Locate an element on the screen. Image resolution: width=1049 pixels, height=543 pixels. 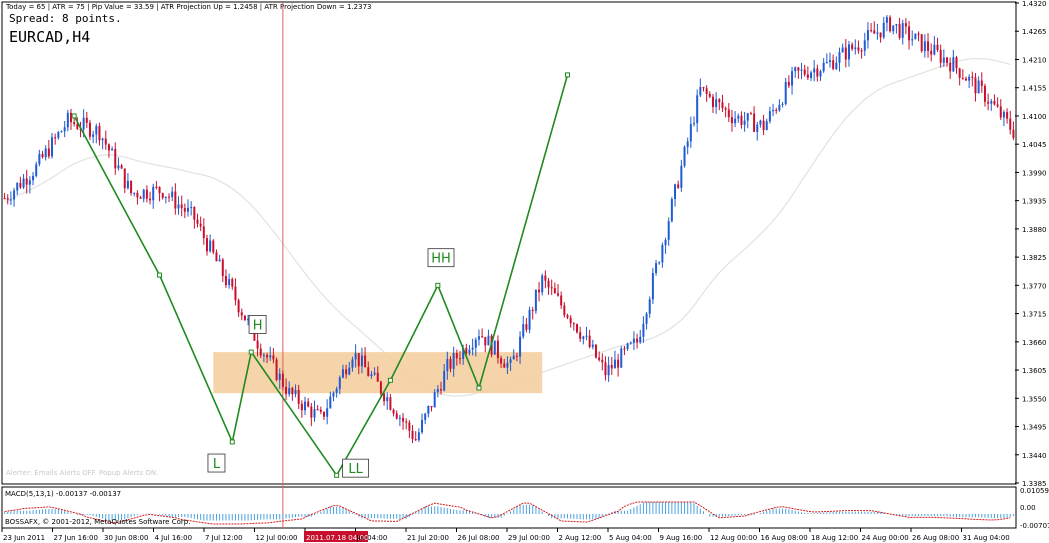
price-tick-label: 1.4100 is located at coordinates (1034, 117).